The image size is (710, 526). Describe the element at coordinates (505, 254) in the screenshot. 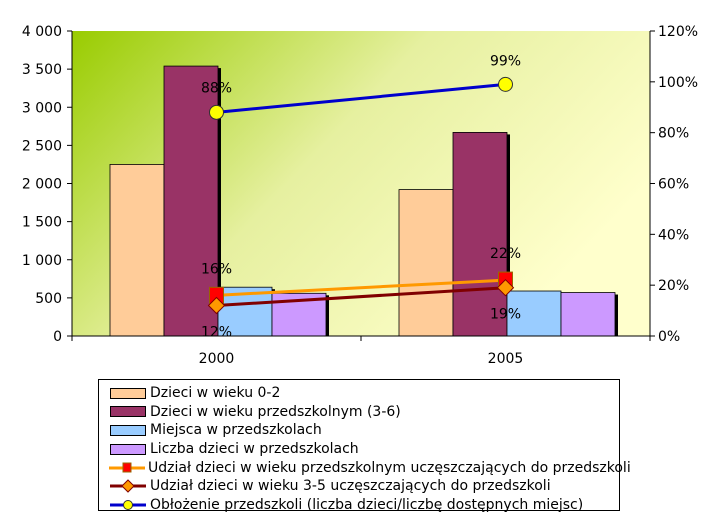

I see `data-label: 22%` at that location.